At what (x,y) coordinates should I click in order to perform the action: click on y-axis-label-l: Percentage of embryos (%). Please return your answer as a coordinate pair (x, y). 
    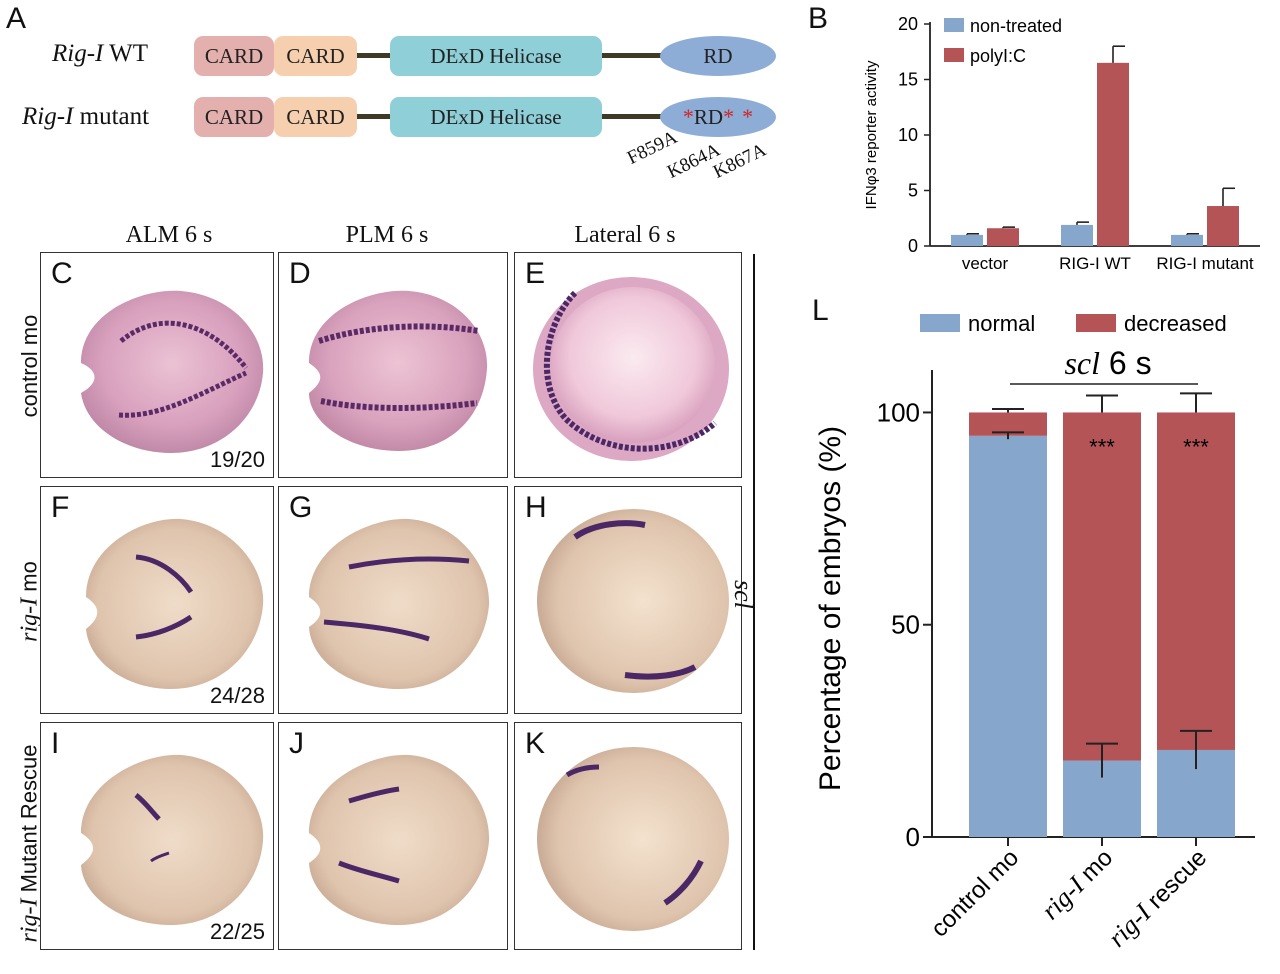
    Looking at the image, I should click on (830, 608).